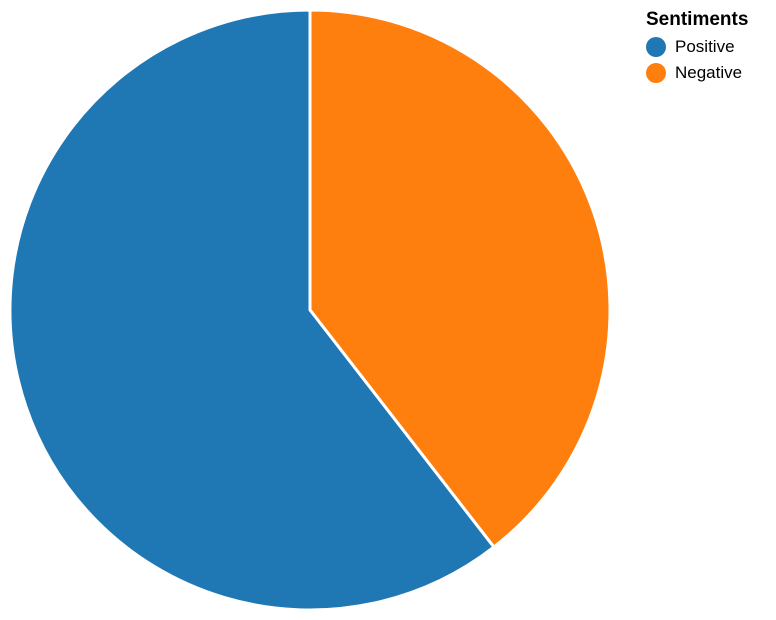 This screenshot has width=776, height=620. I want to click on legend-list: Positive Negative, so click(710, 60).